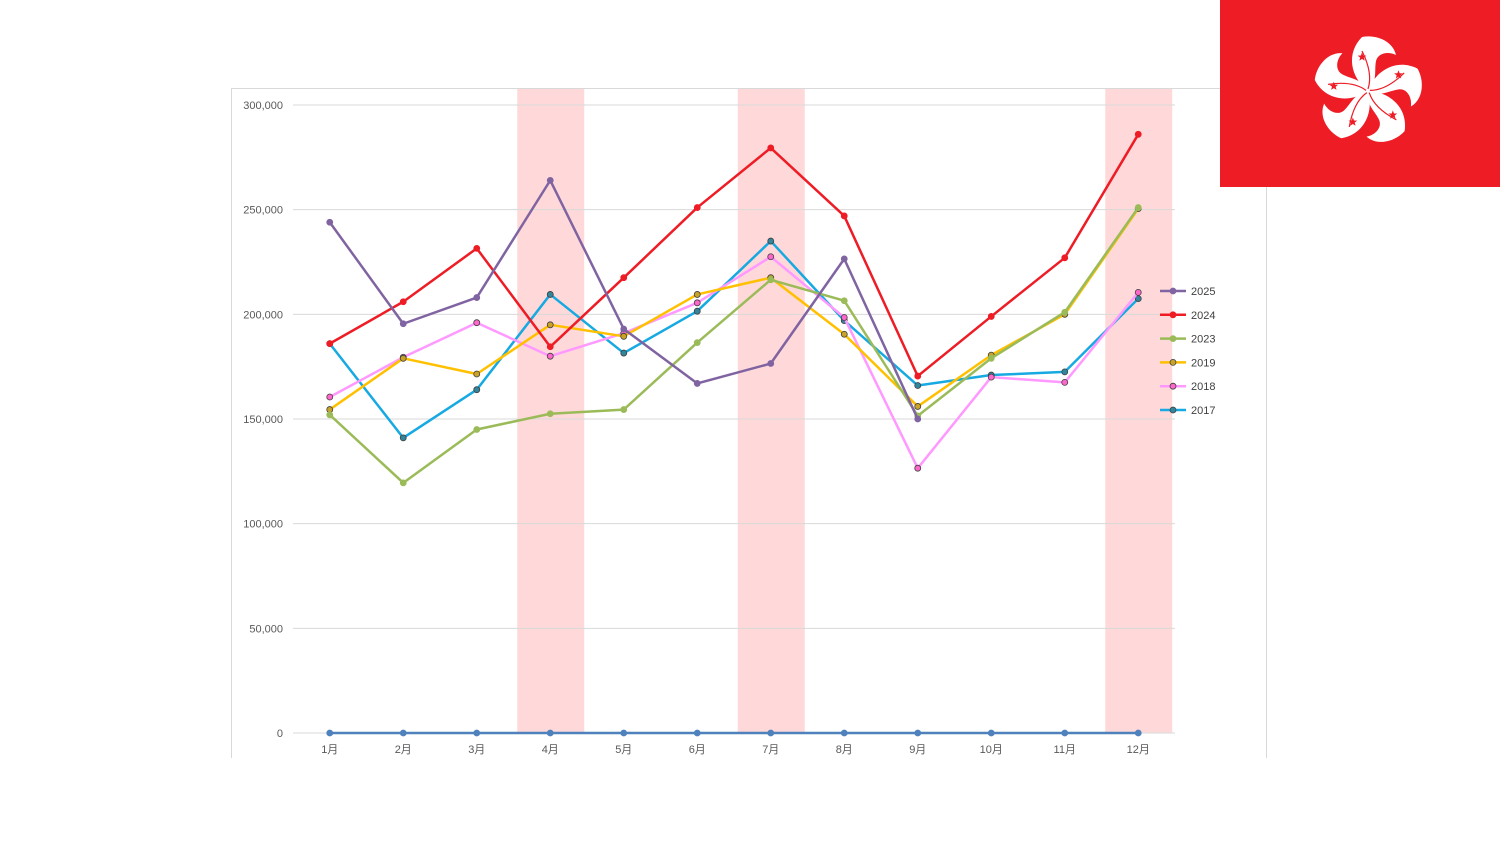 This screenshot has width=1500, height=844. I want to click on legend-item: 2023, so click(1187, 340).